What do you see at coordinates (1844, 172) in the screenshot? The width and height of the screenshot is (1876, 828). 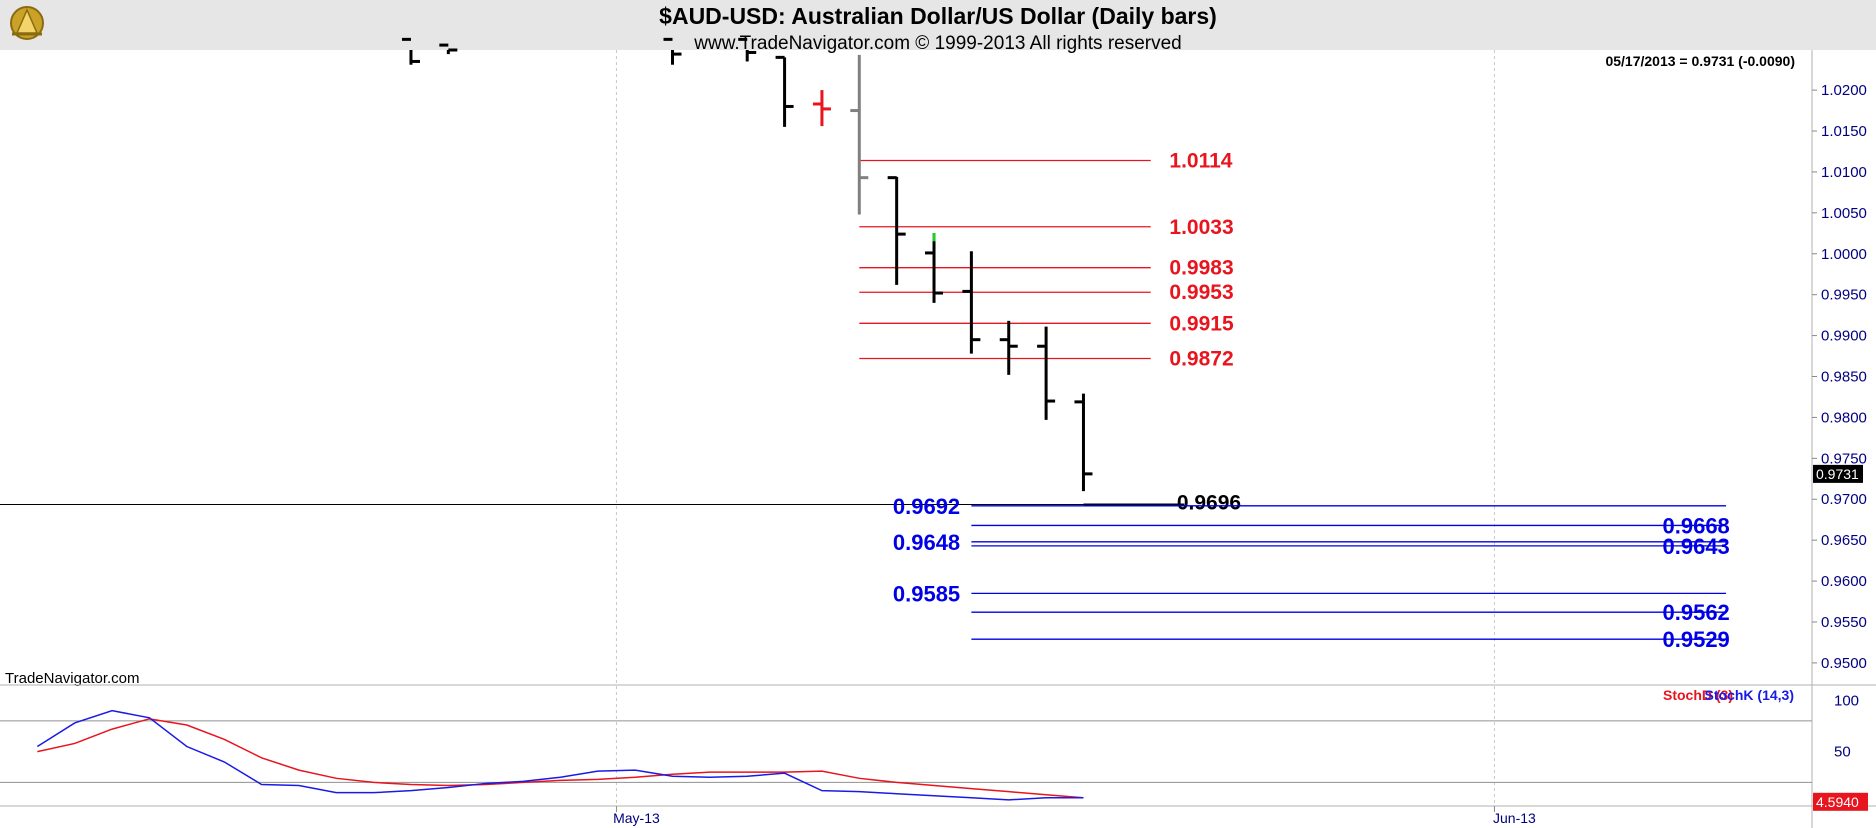 I see `y-tick-label: 1.0100` at bounding box center [1844, 172].